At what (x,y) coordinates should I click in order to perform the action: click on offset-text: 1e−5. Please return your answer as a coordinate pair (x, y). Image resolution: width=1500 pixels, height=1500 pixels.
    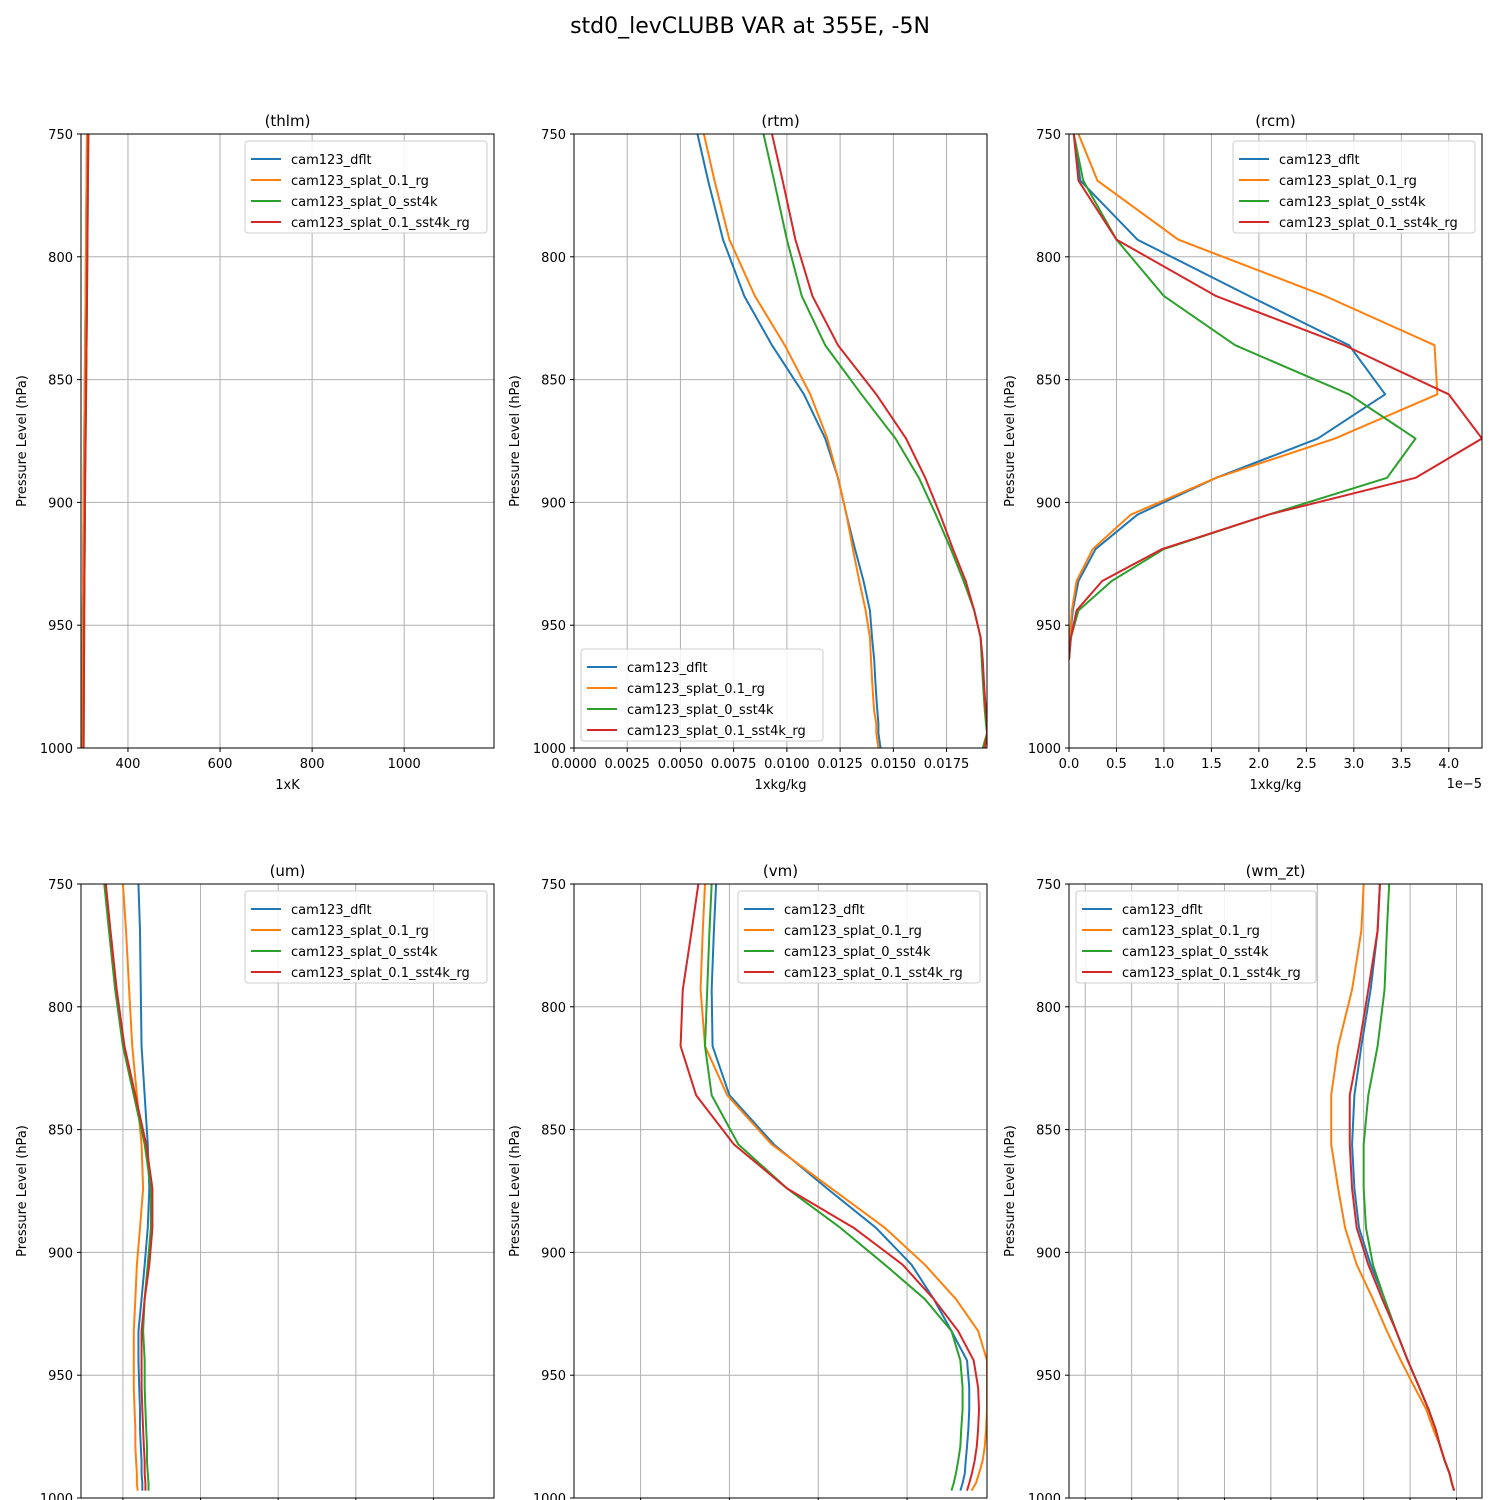
    Looking at the image, I should click on (1464, 784).